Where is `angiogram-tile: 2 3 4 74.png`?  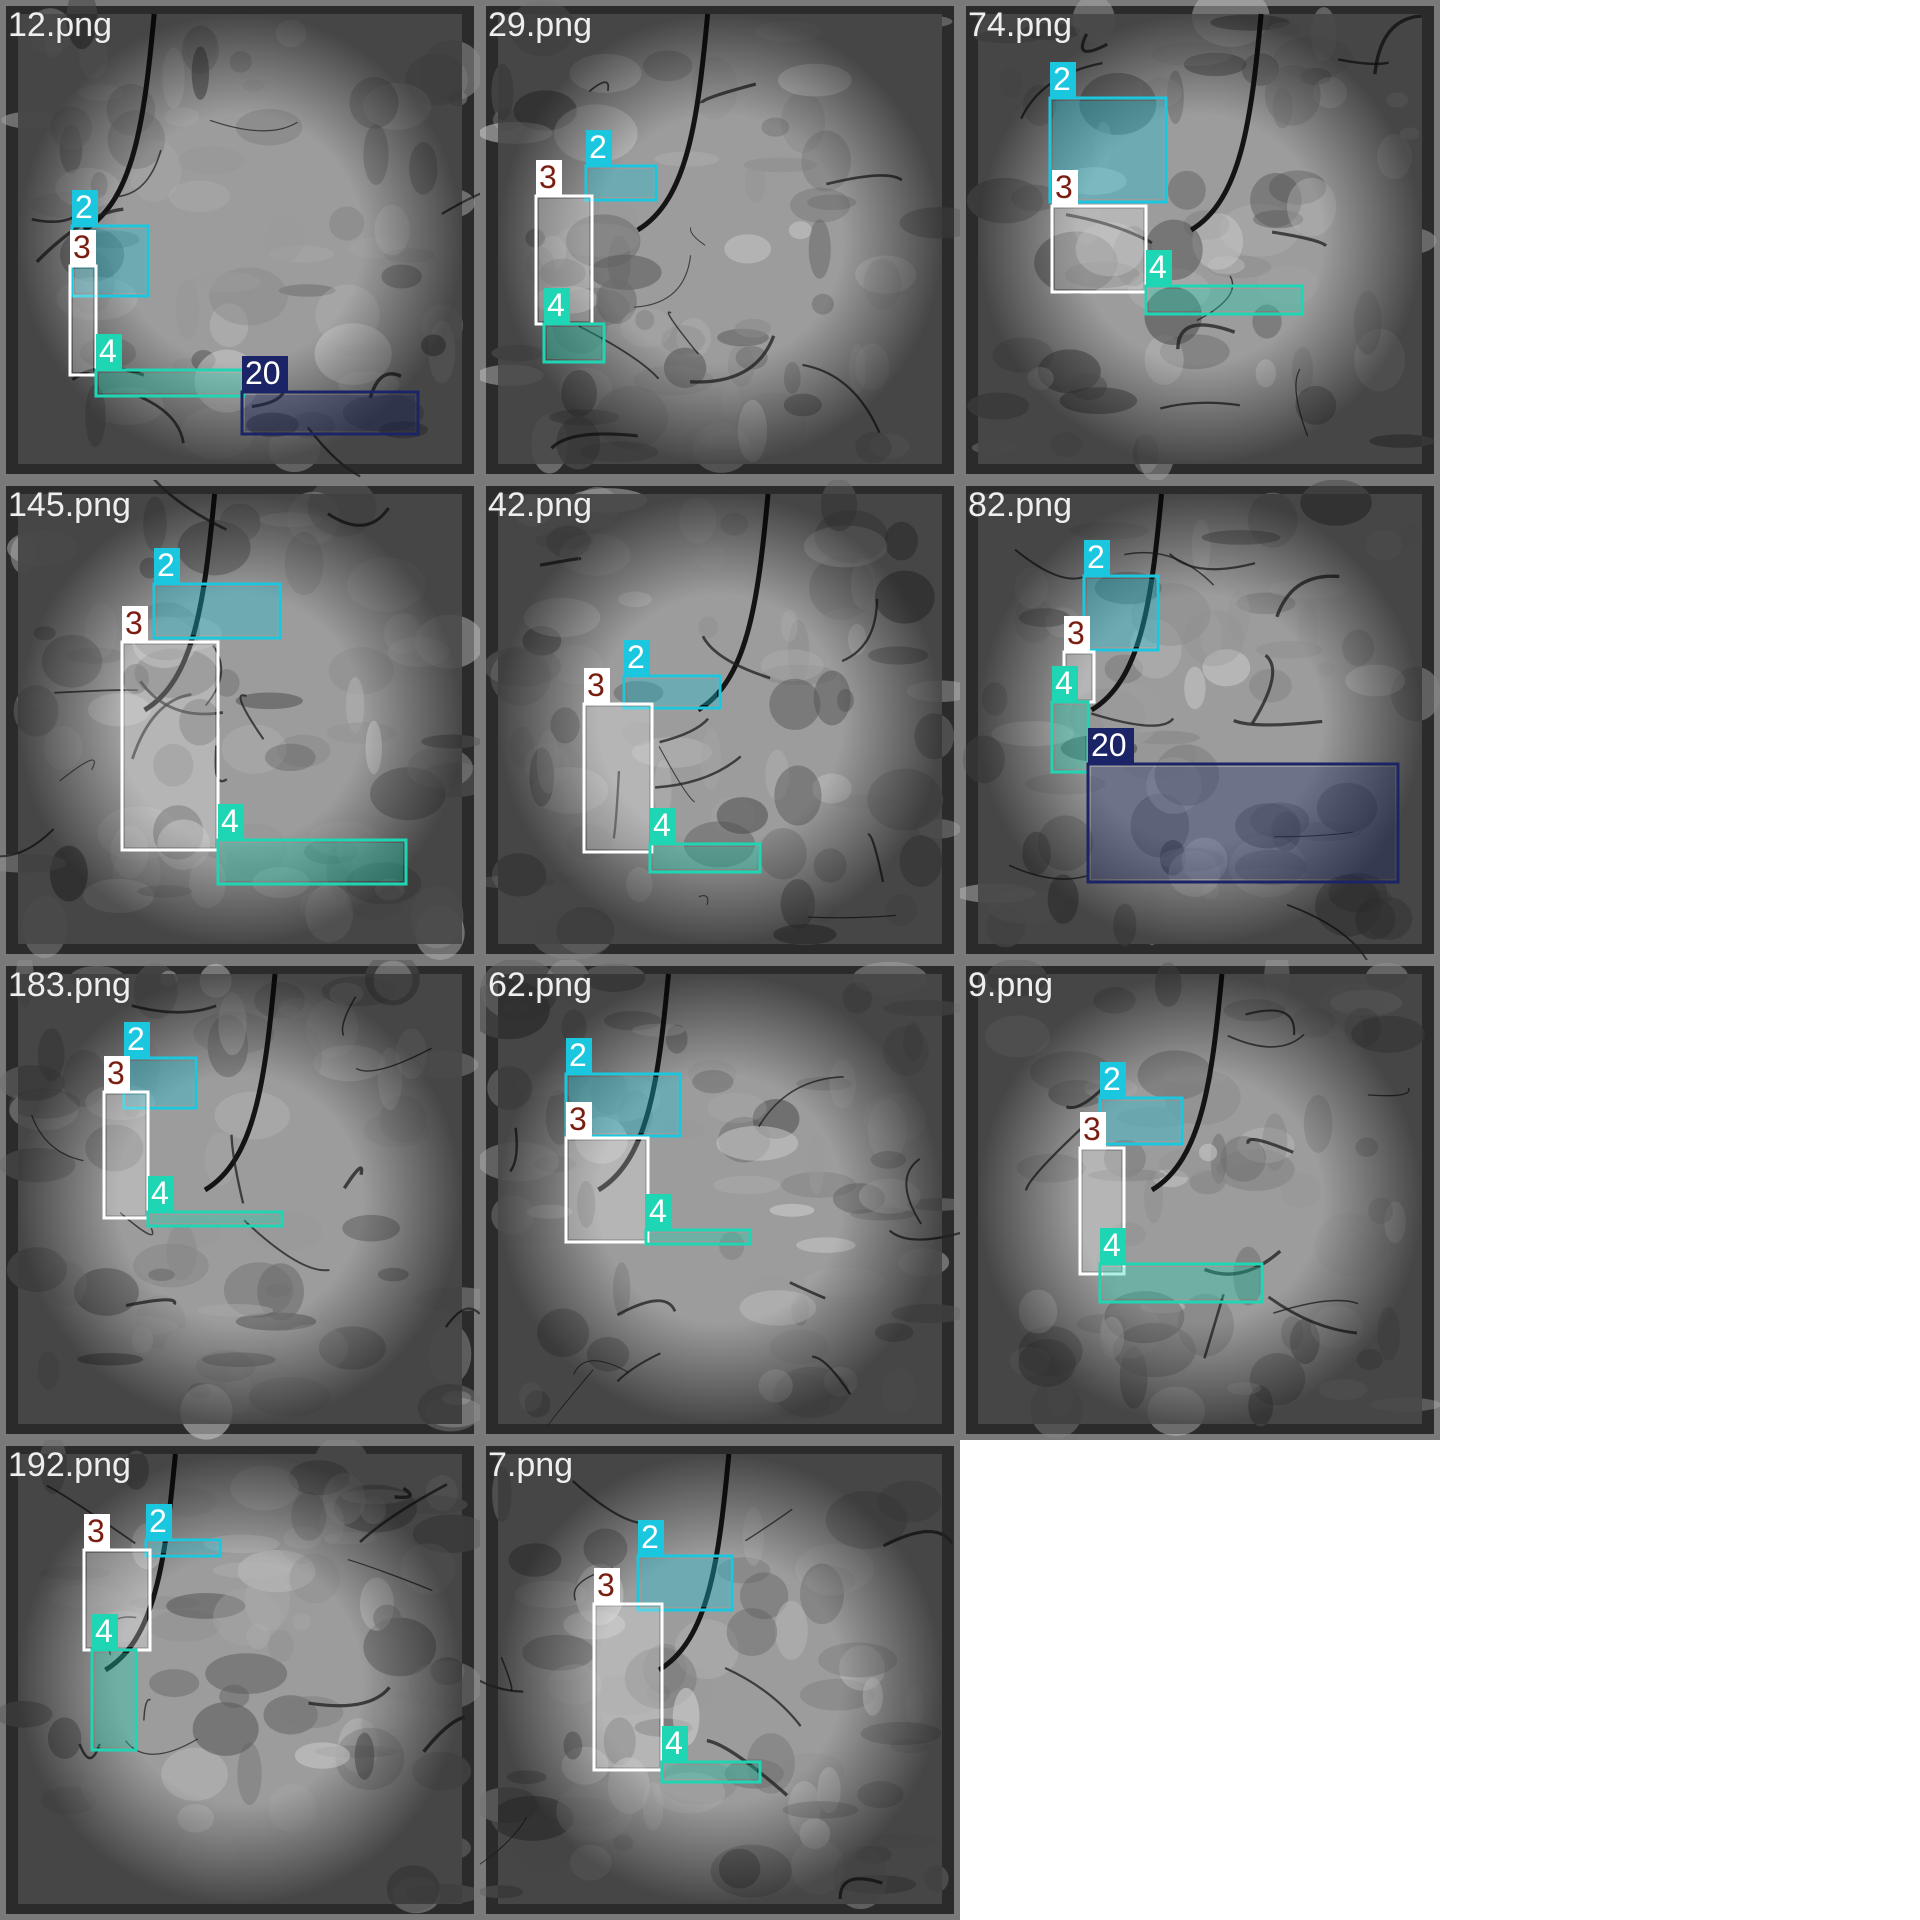 angiogram-tile: 2 3 4 74.png is located at coordinates (1200, 240).